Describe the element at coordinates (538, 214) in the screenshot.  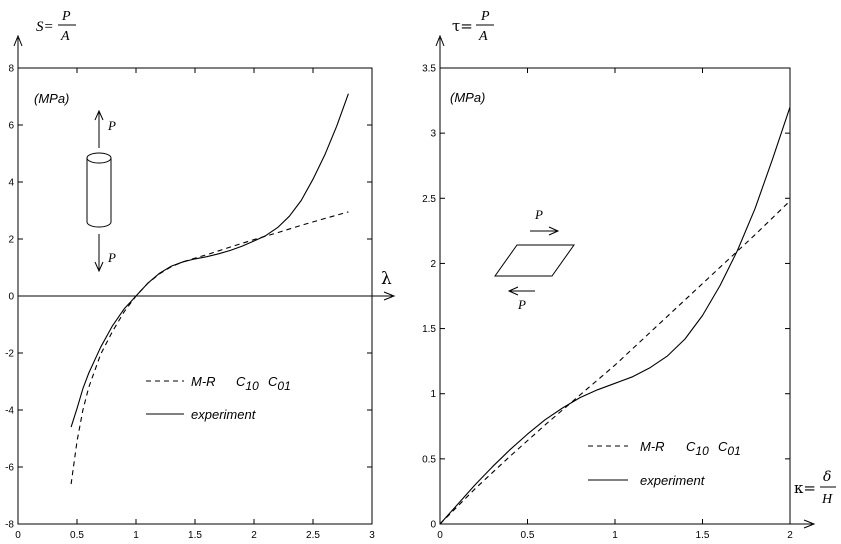
I see `right-inset-label-top: P` at that location.